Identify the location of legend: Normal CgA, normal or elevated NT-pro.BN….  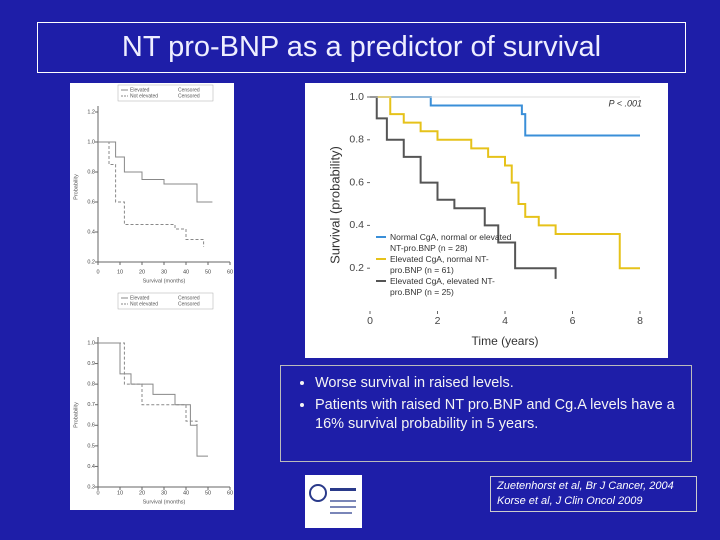
(446, 265).